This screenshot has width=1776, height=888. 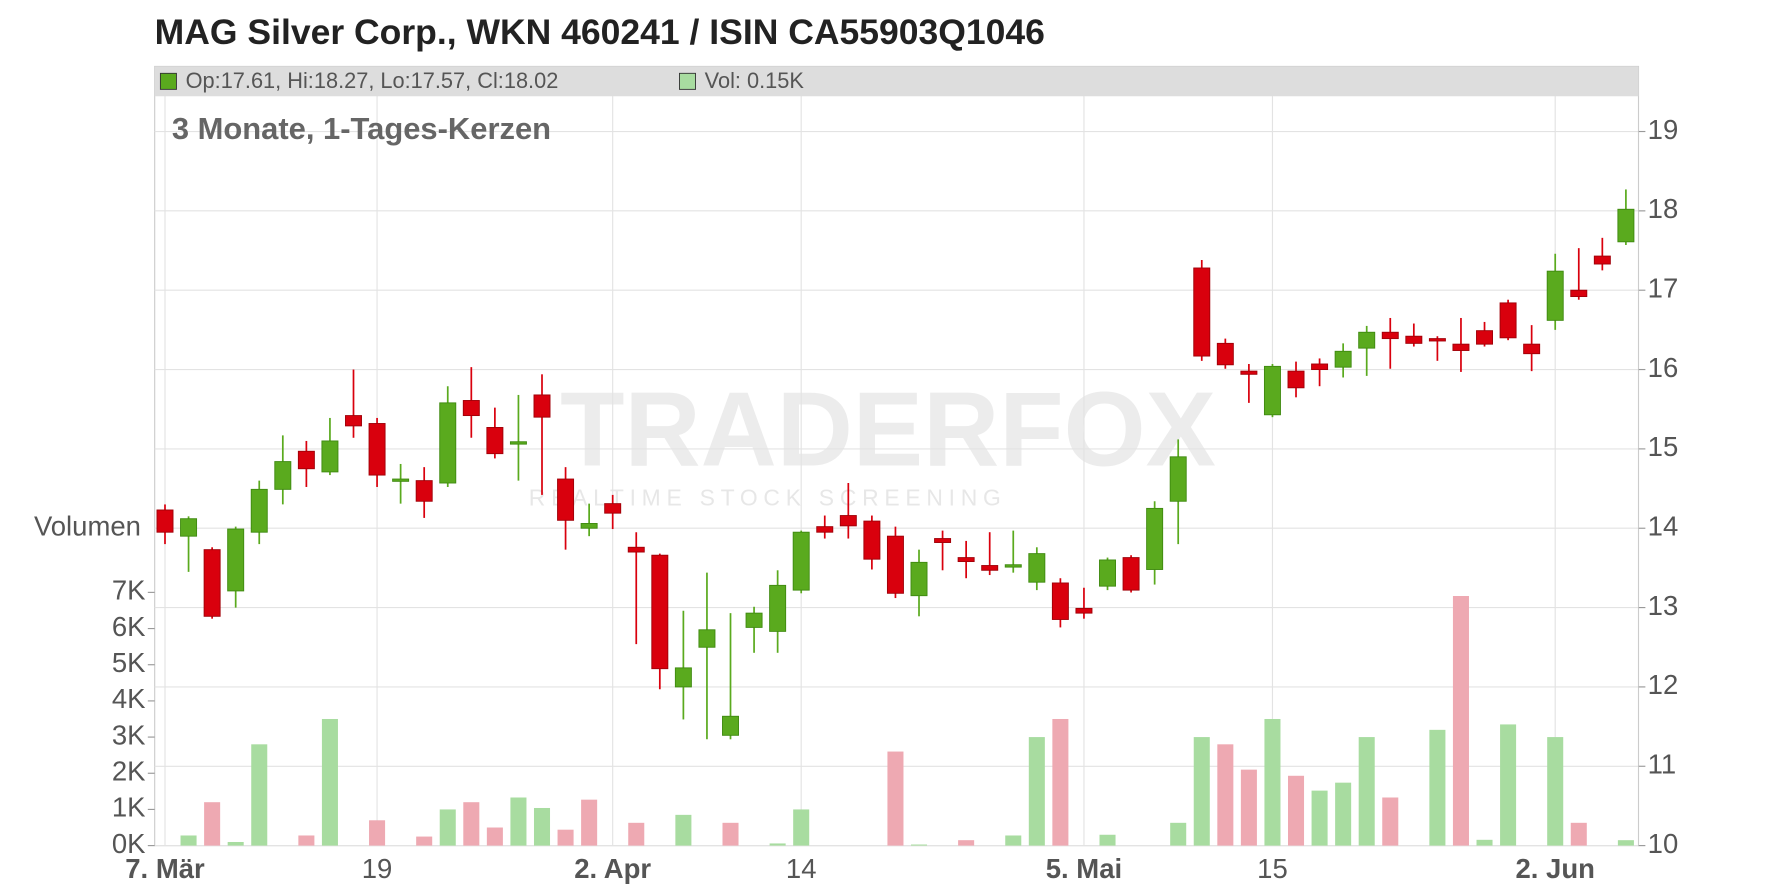 I want to click on y-tick-label: 10, so click(x=1663, y=843).